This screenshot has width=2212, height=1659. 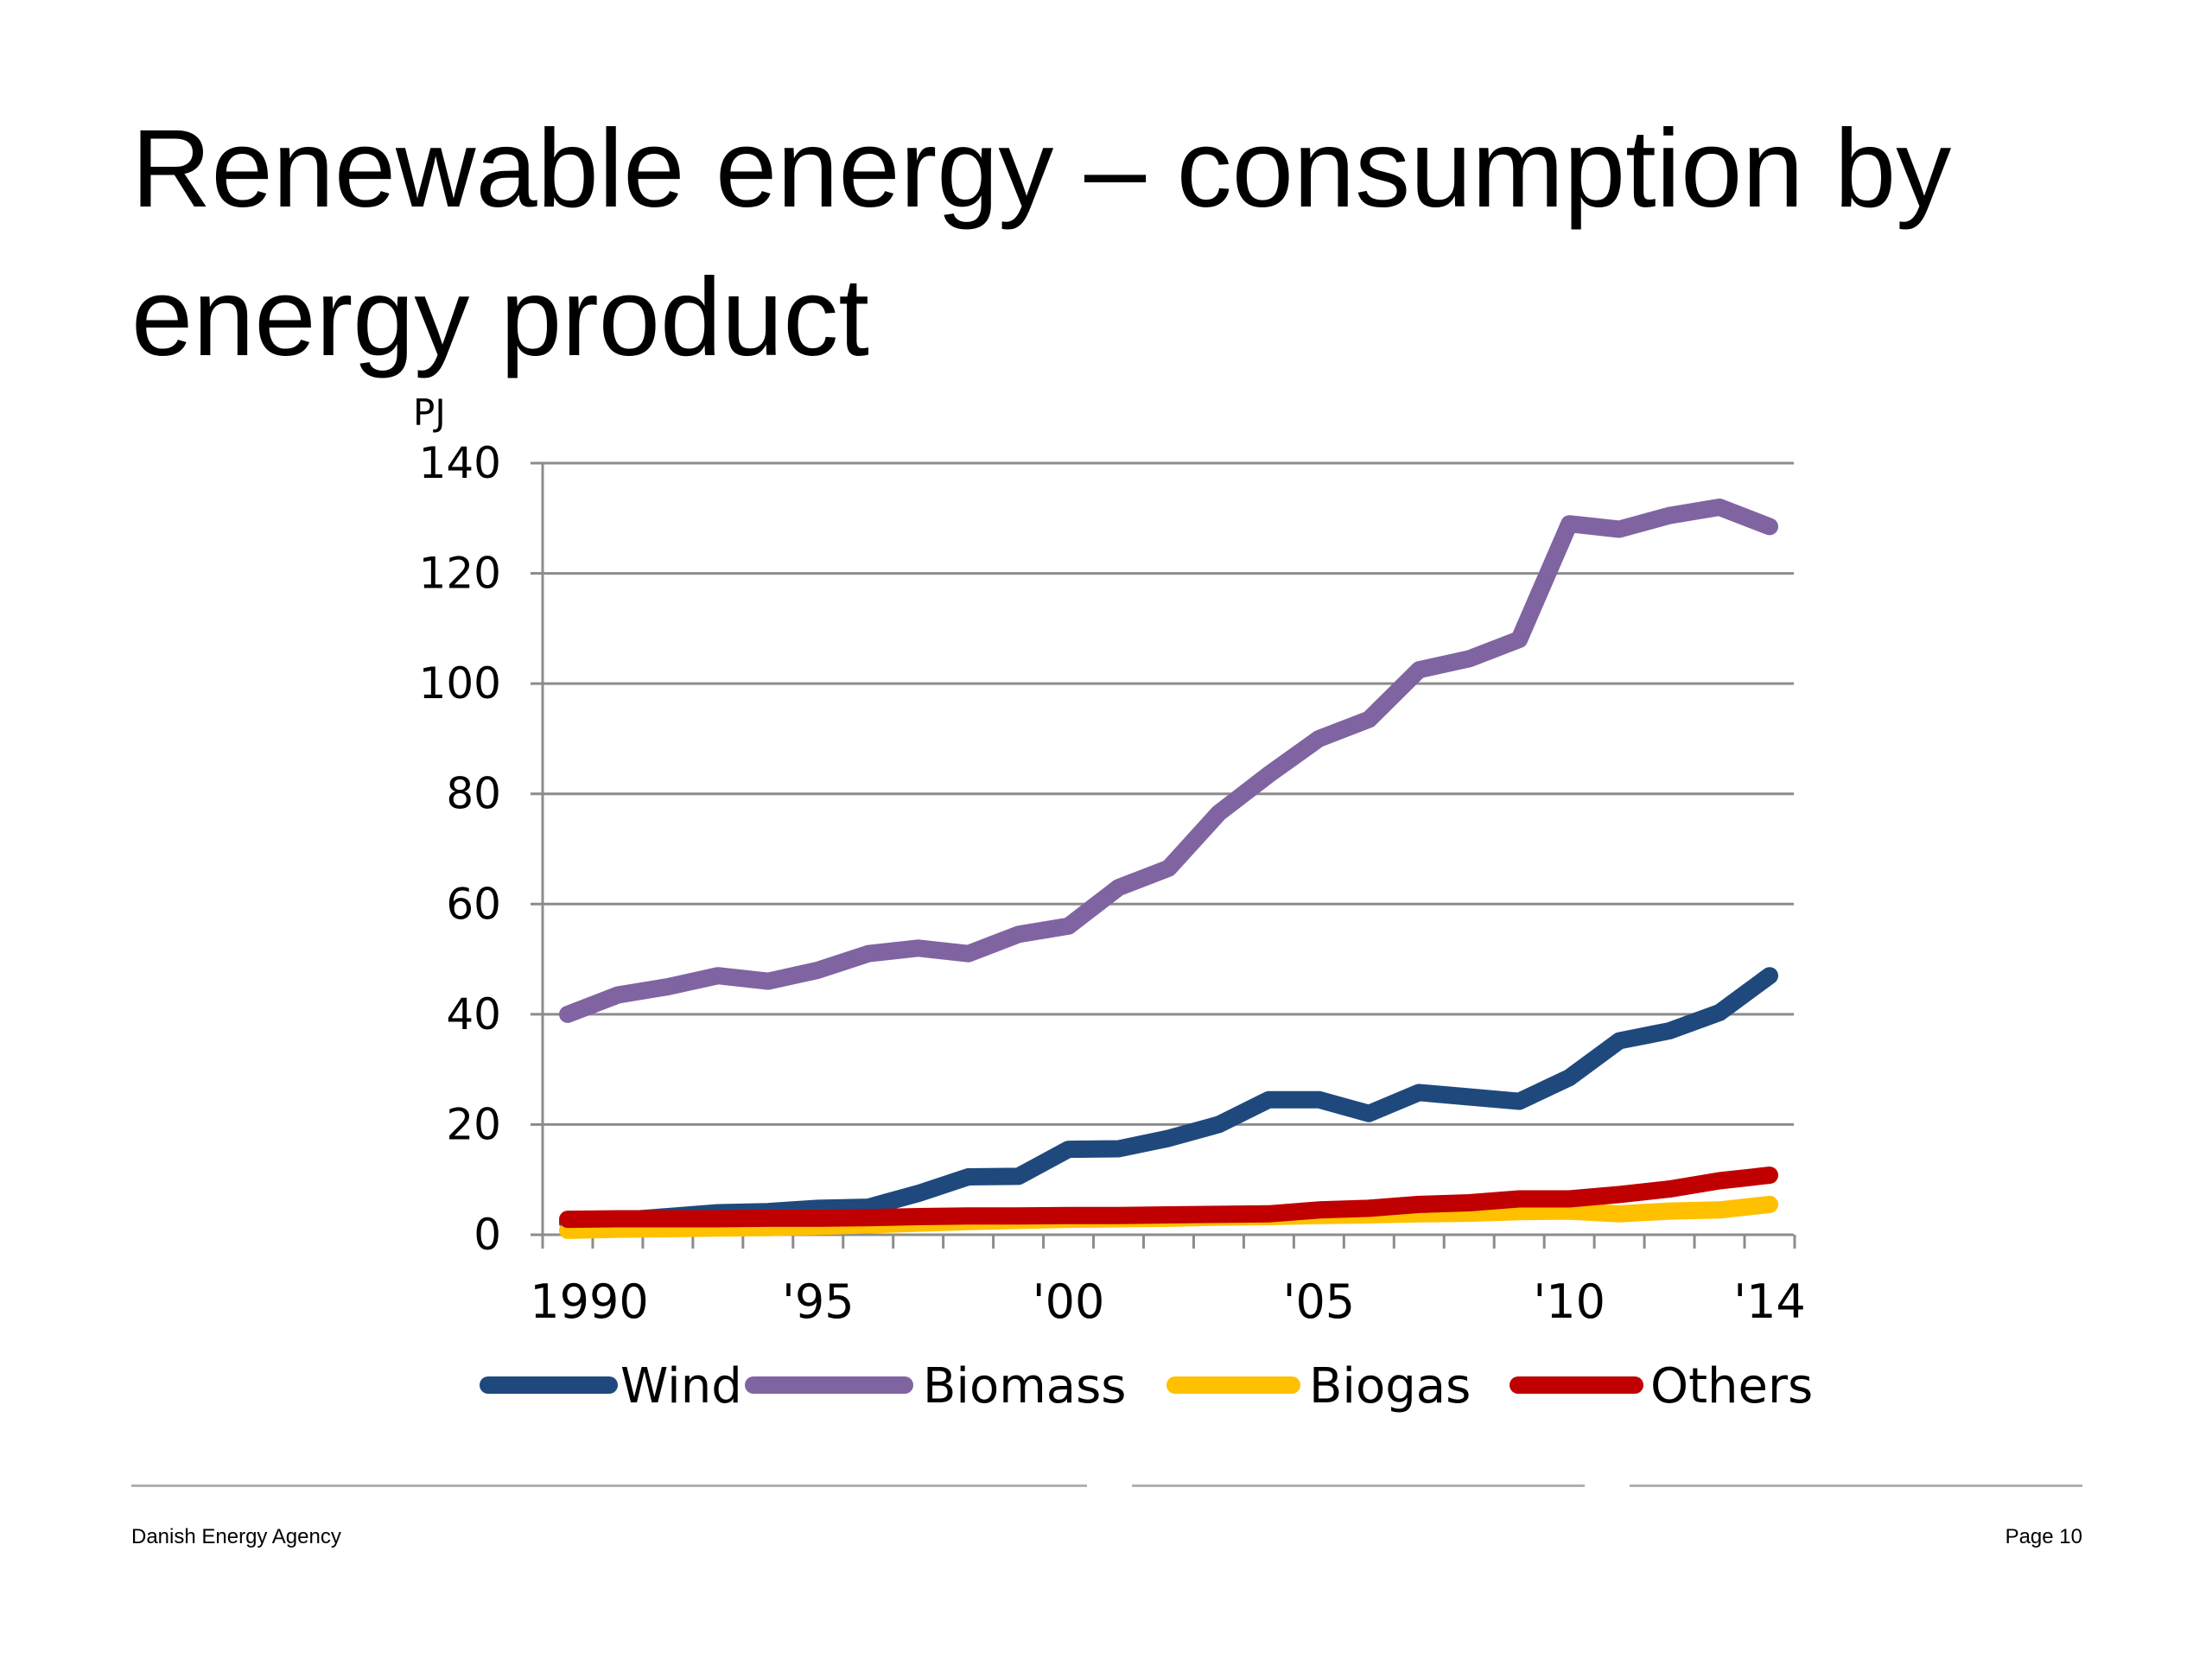 What do you see at coordinates (1168, 1099) in the screenshot?
I see `series-line-wind` at bounding box center [1168, 1099].